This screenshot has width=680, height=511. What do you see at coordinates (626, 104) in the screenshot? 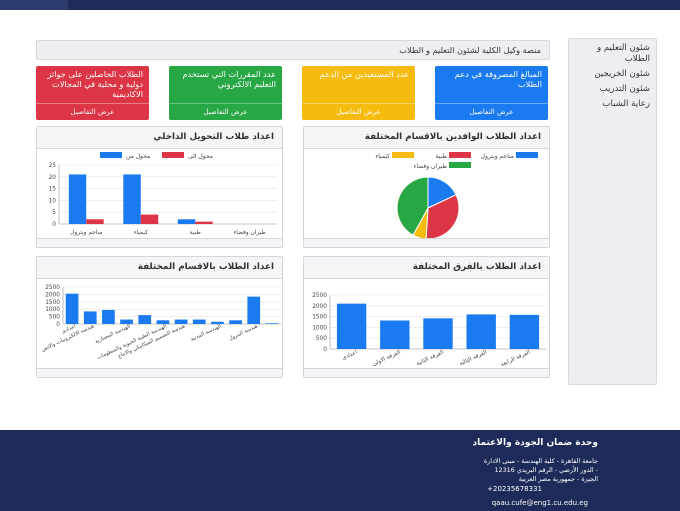
I see `sidebar-item-youth-care: رعاية الشباب` at bounding box center [626, 104].